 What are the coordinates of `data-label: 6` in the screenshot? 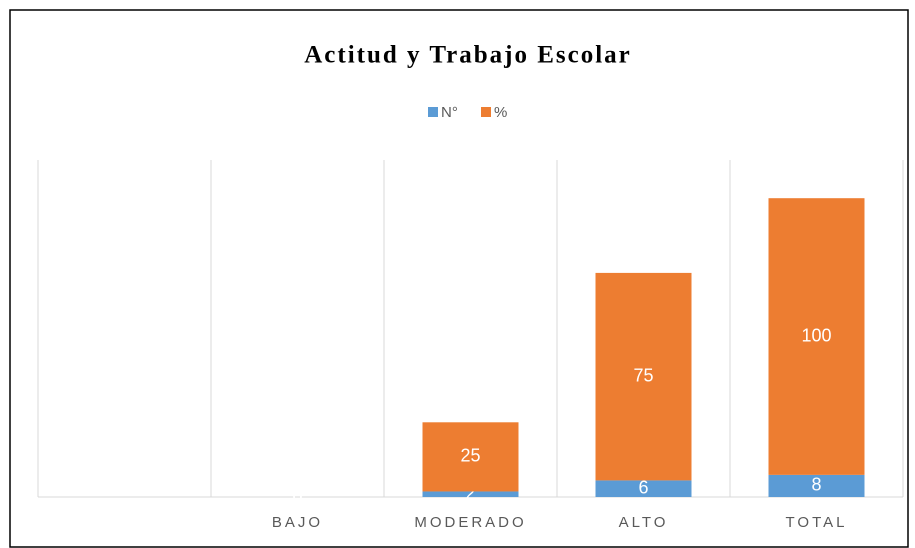 It's located at (643, 487).